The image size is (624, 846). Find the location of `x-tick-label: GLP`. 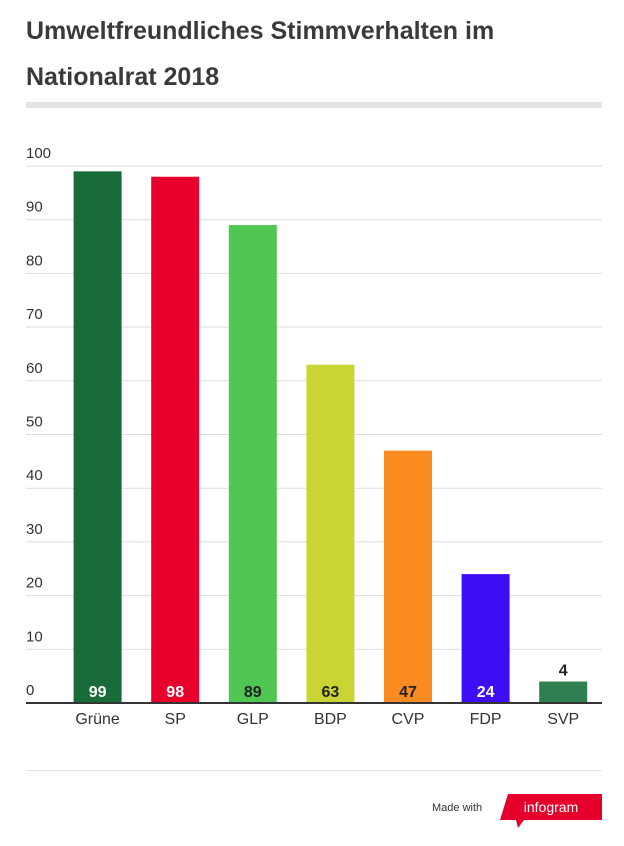

x-tick-label: GLP is located at coordinates (253, 719).